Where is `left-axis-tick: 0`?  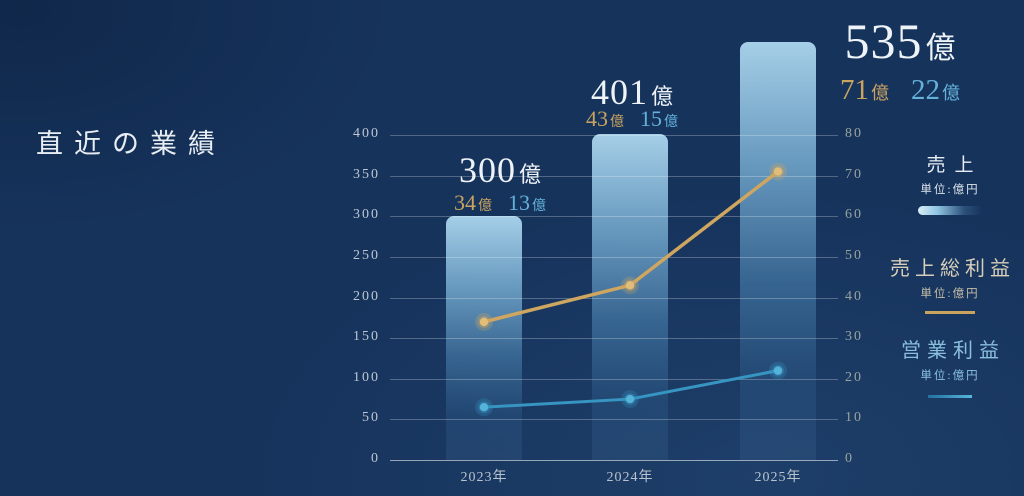 left-axis-tick: 0 is located at coordinates (375, 458).